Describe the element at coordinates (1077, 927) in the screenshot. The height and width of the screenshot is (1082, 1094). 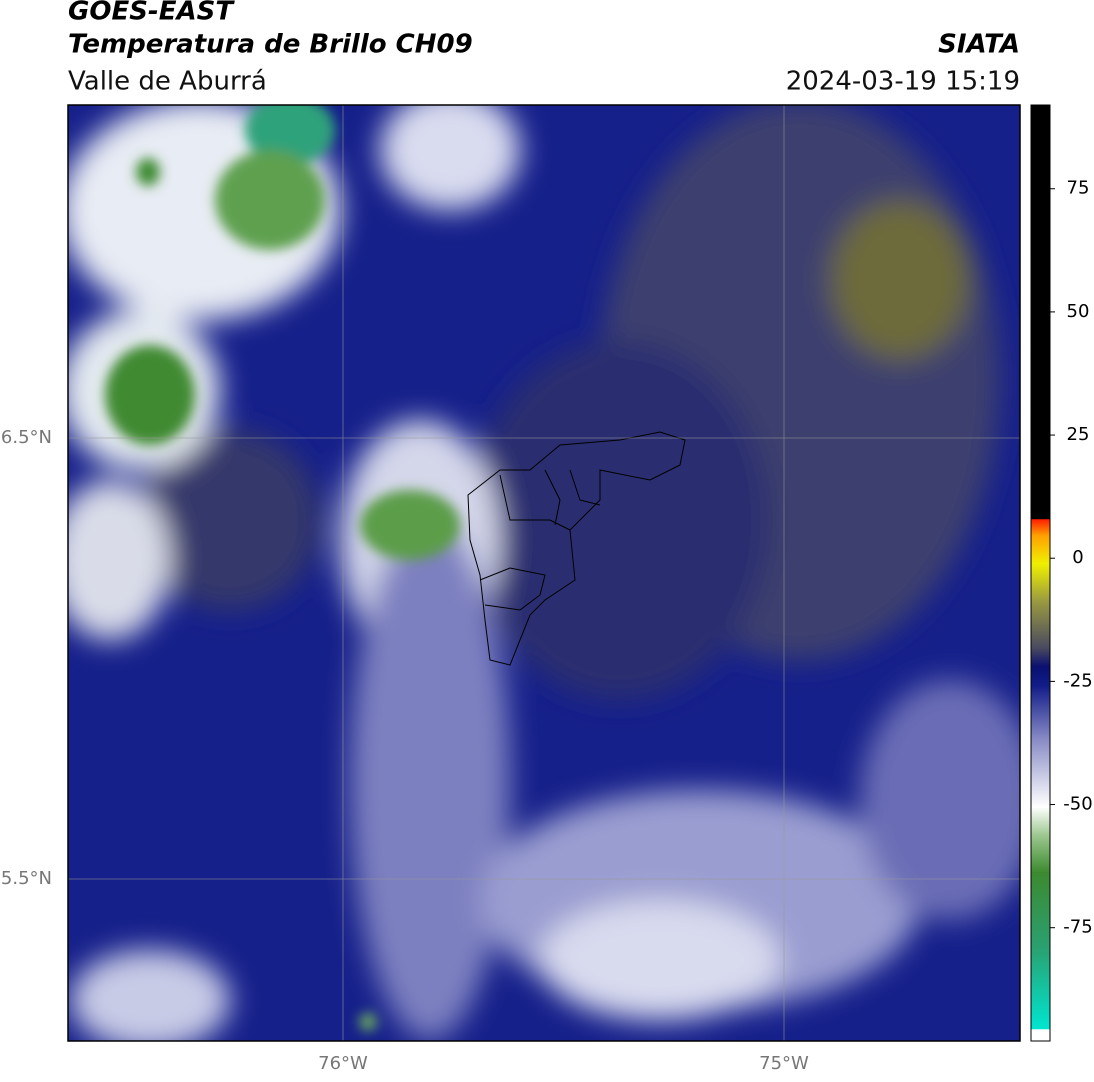
I see `colorbar-tick-label: -75` at that location.